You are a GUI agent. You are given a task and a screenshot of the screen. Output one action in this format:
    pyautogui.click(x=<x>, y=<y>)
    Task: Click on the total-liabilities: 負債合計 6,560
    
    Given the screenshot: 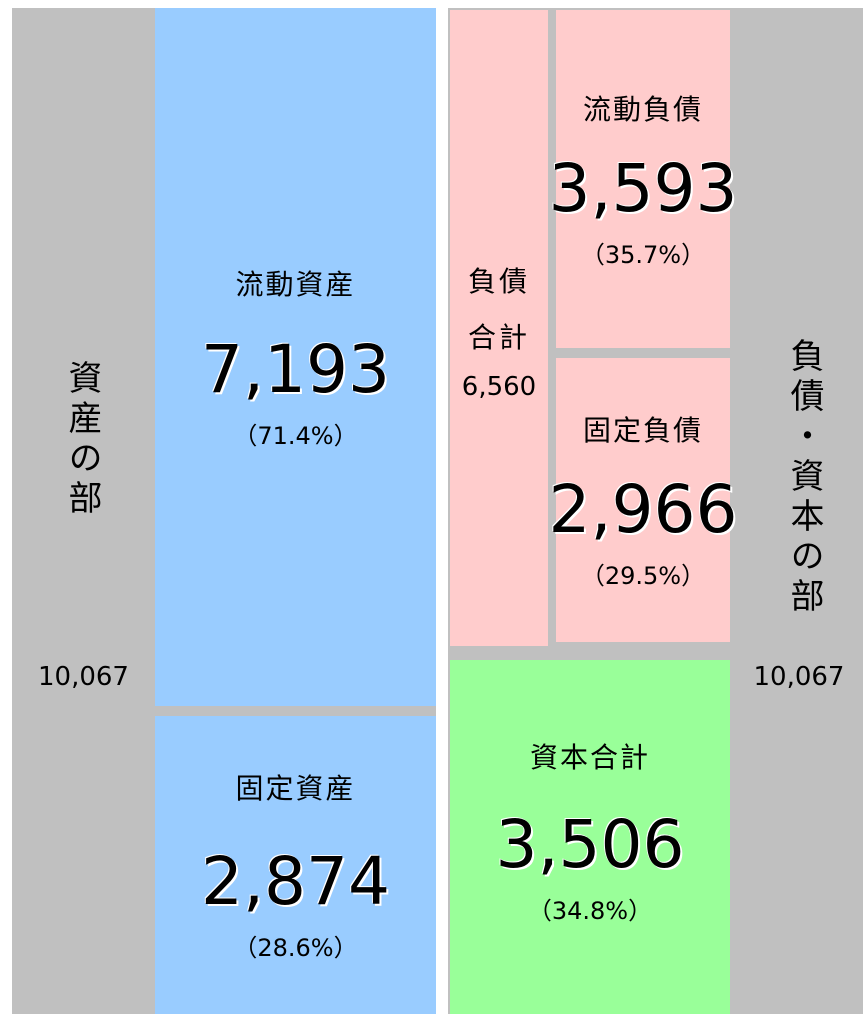 What is the action you would take?
    pyautogui.click(x=499, y=328)
    